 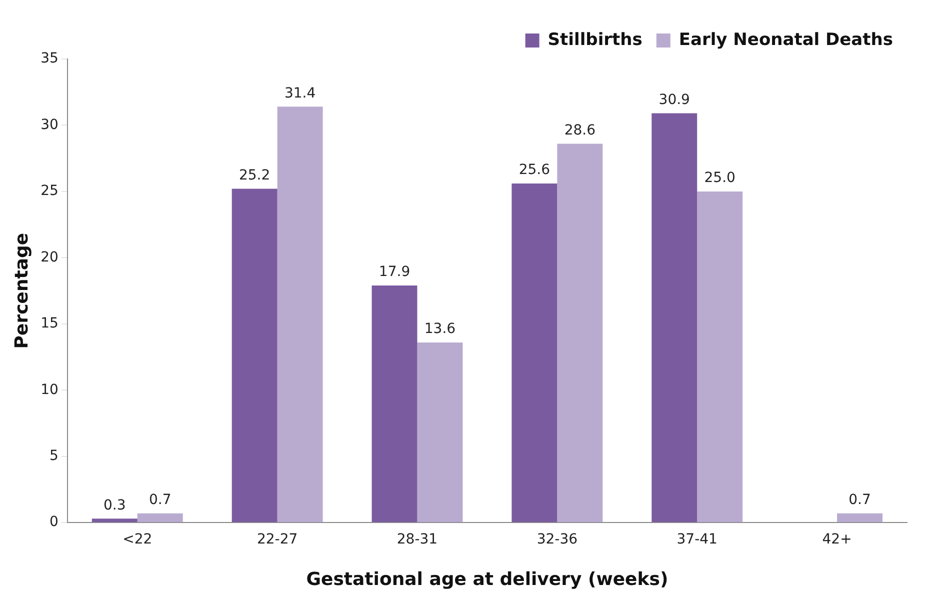 What do you see at coordinates (49, 257) in the screenshot?
I see `y-tick-label: 20` at bounding box center [49, 257].